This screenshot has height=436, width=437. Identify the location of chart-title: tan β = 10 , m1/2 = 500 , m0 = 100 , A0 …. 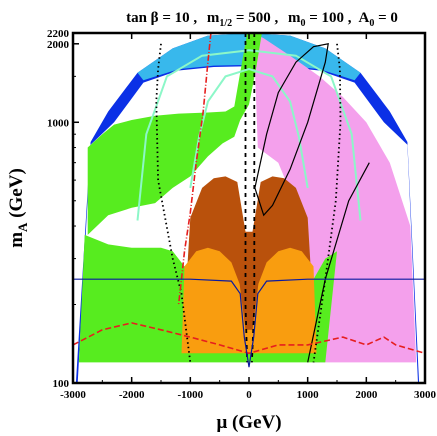
(262, 19).